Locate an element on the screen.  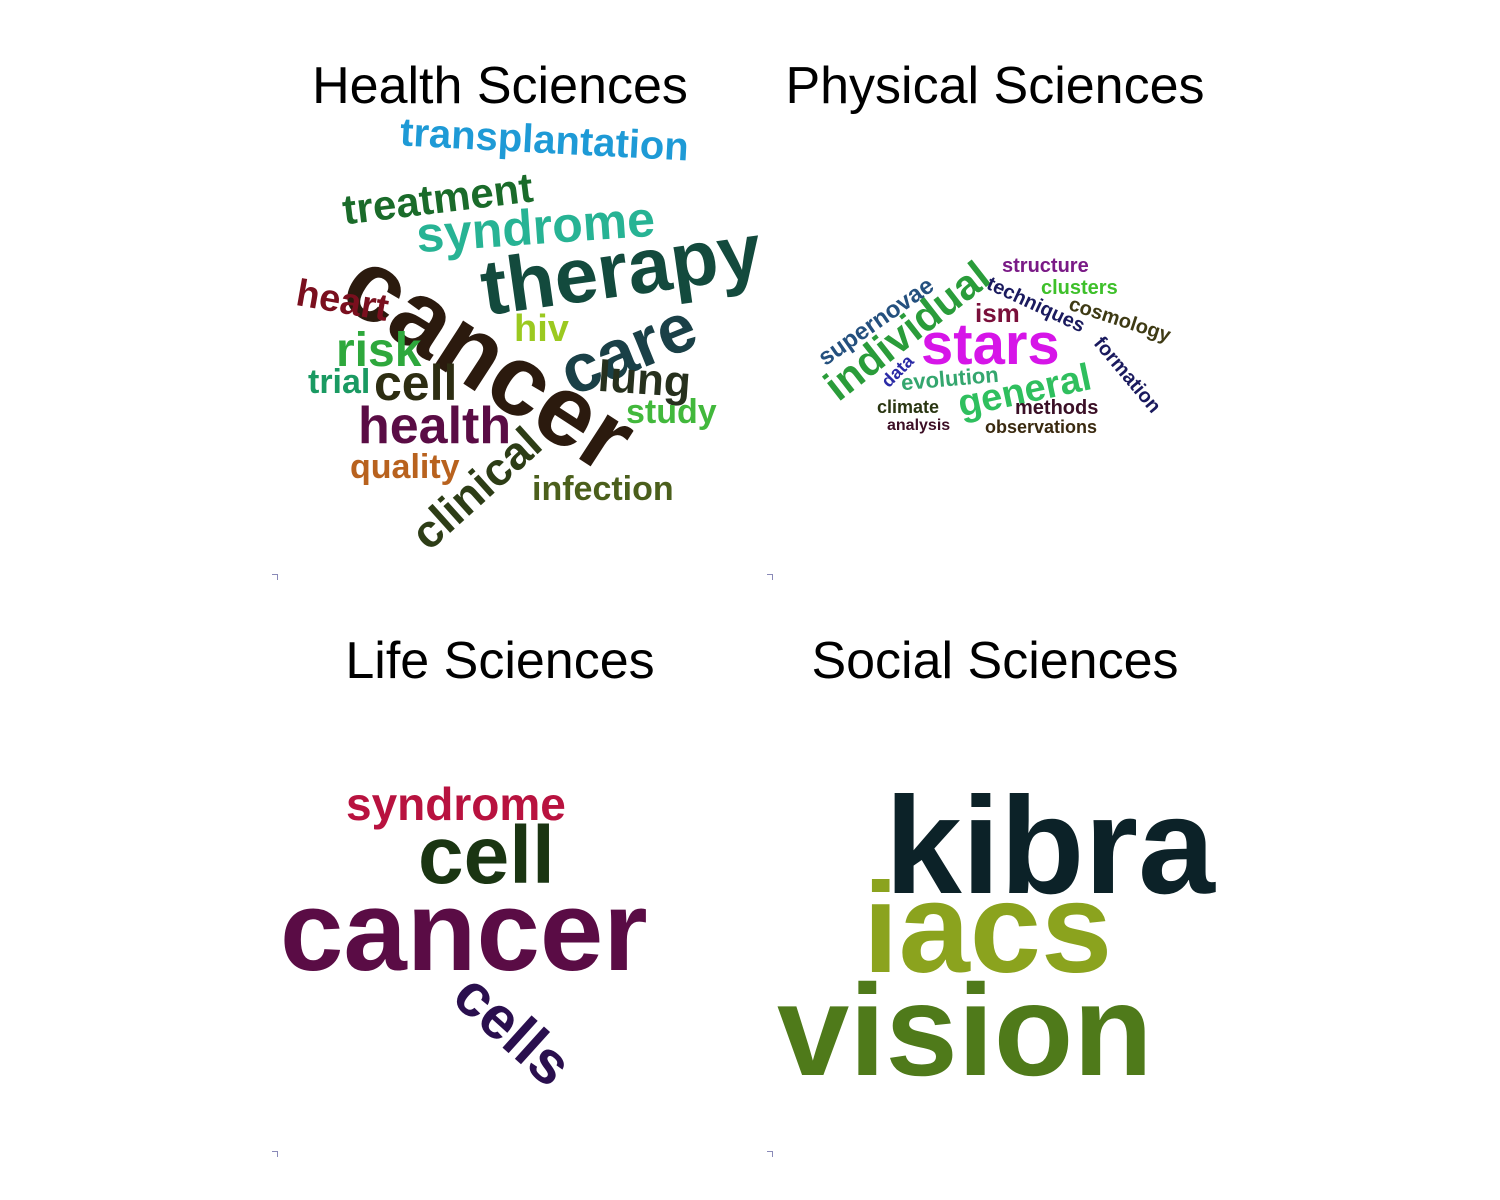
panel-title: Life Sciences is located at coordinates (500, 661).